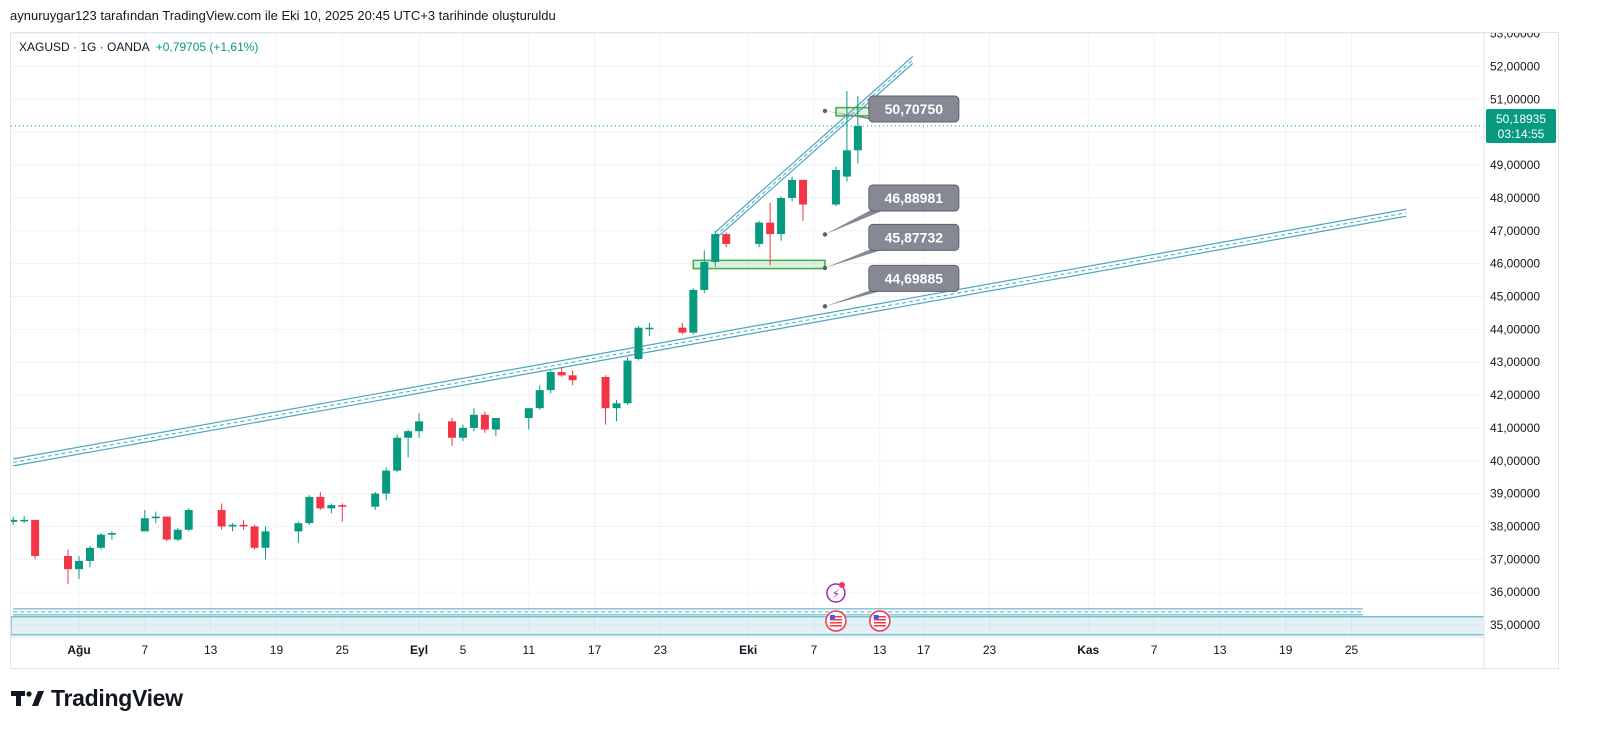 This screenshot has height=745, width=1600. I want to click on flash-event-glyph: ⚡, so click(836, 594).